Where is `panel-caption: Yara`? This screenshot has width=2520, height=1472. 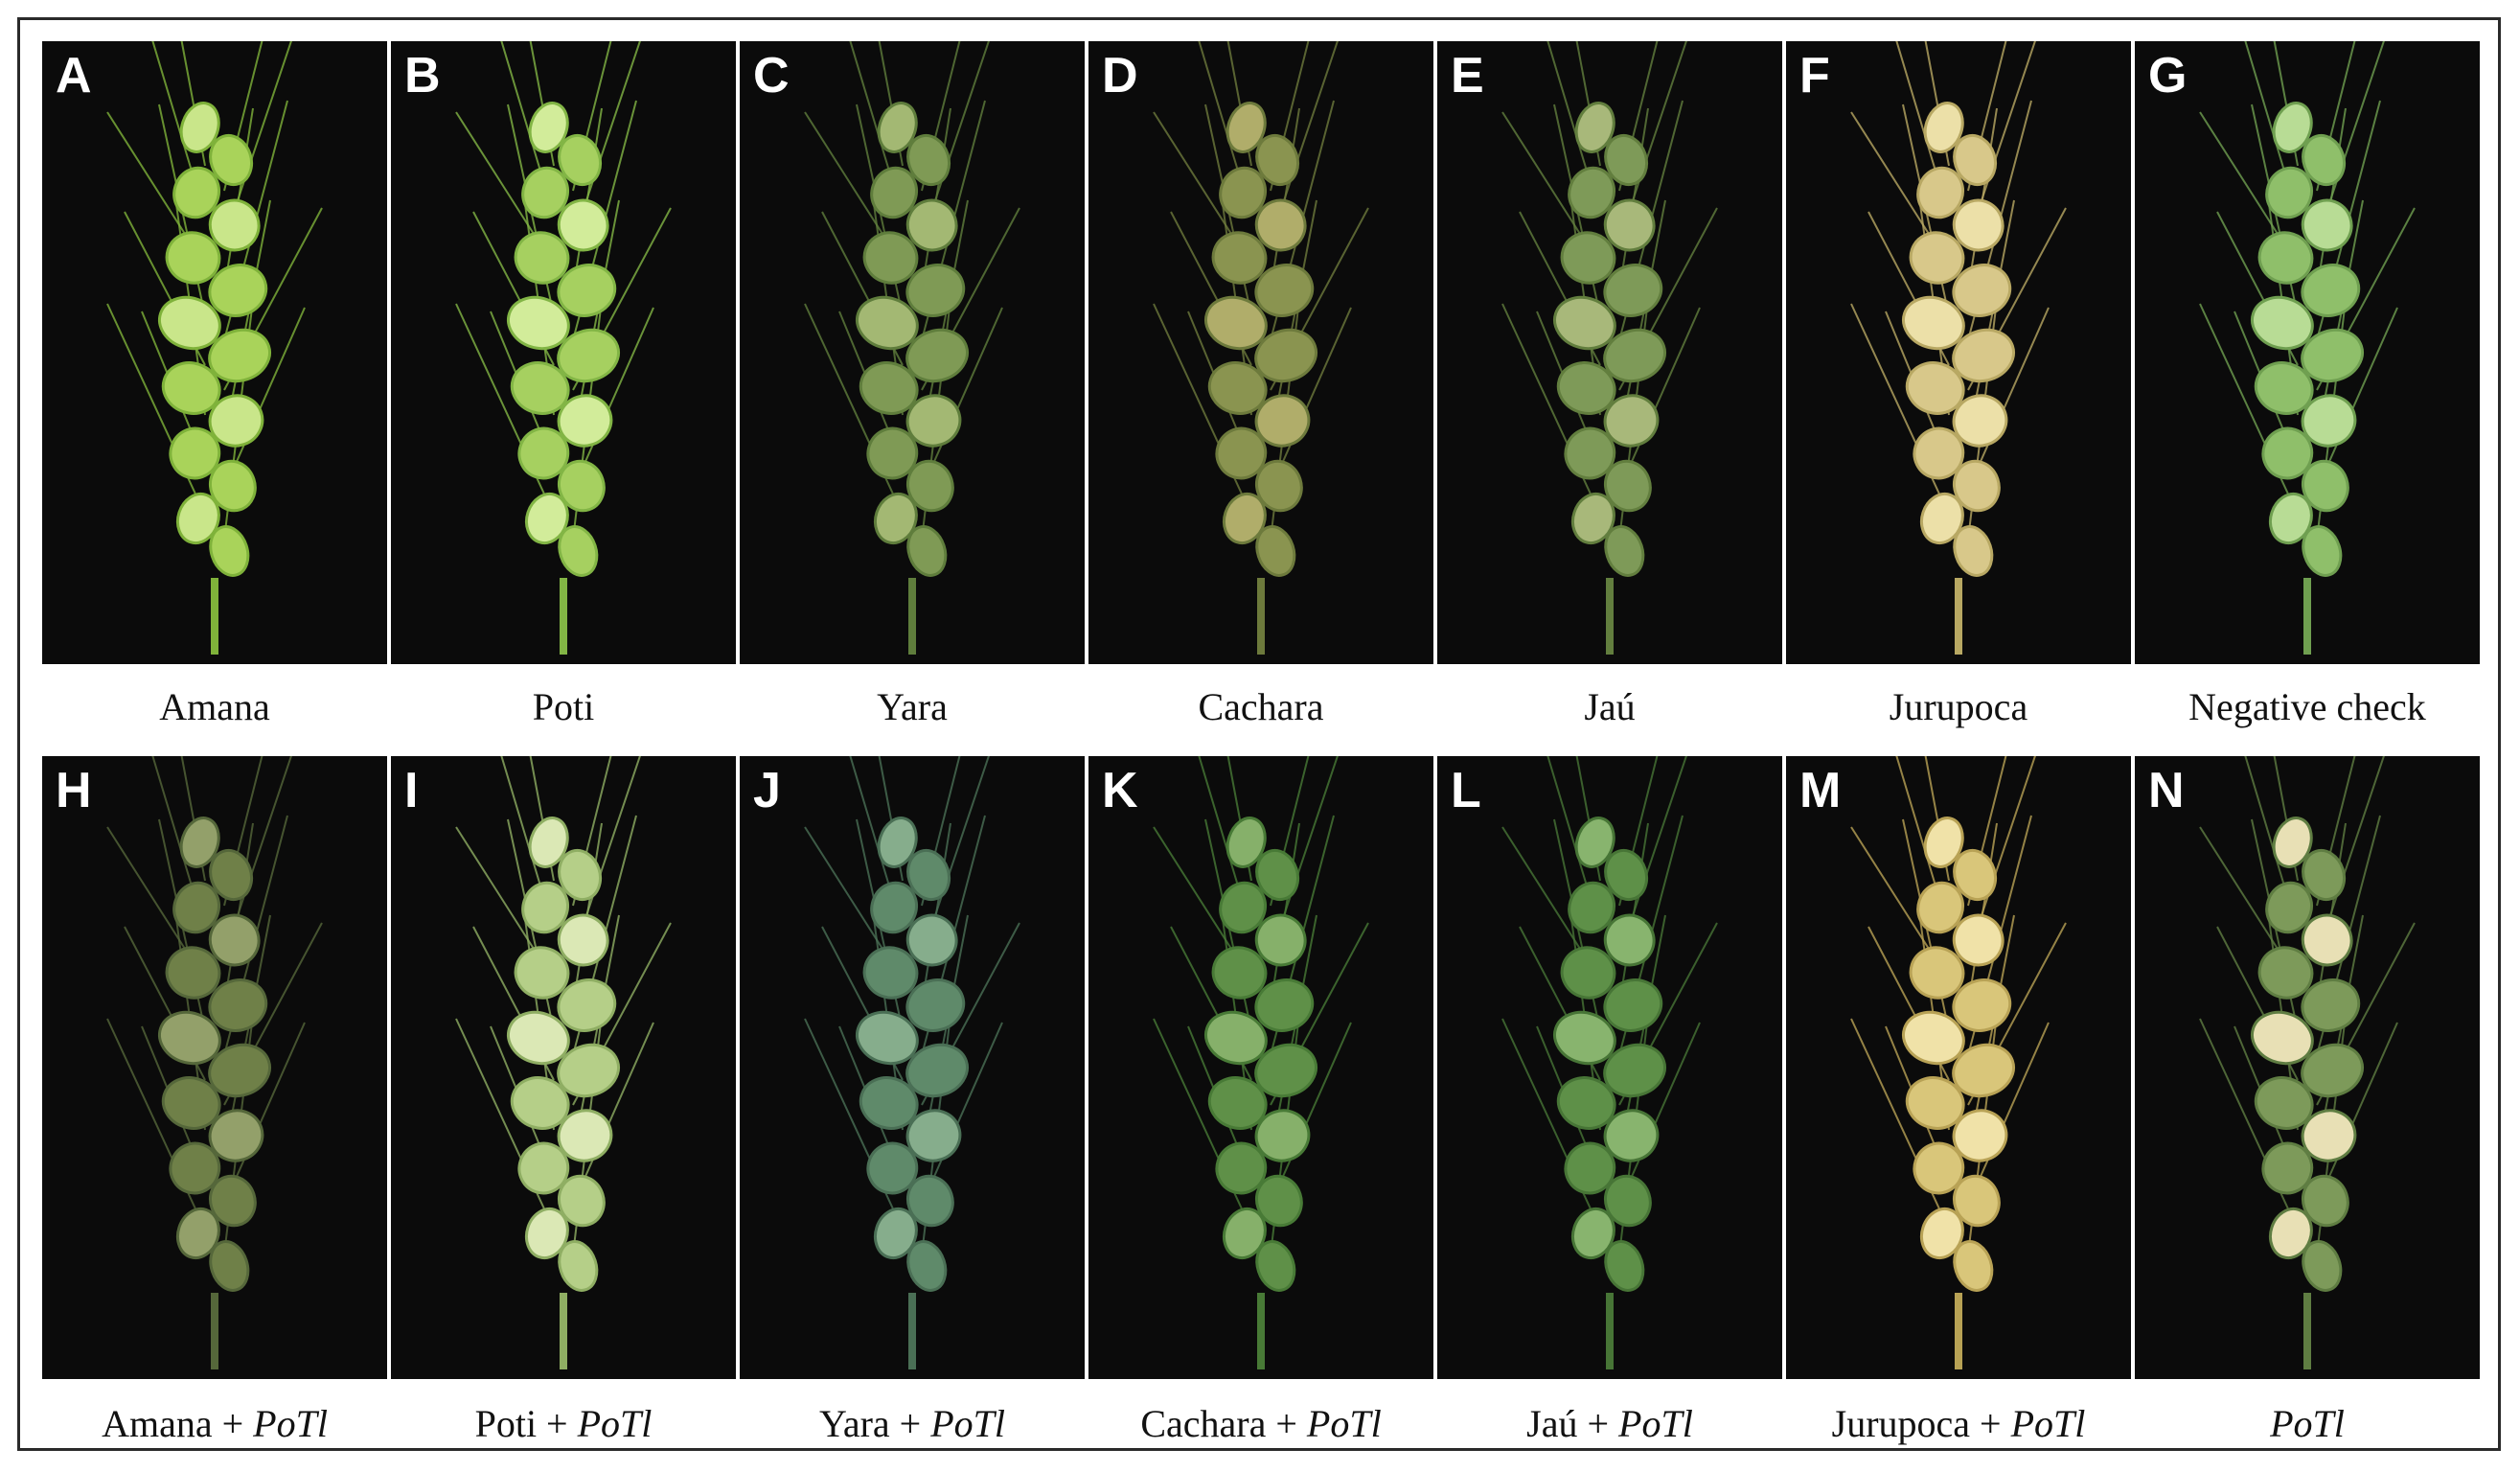
panel-caption: Yara is located at coordinates (912, 706).